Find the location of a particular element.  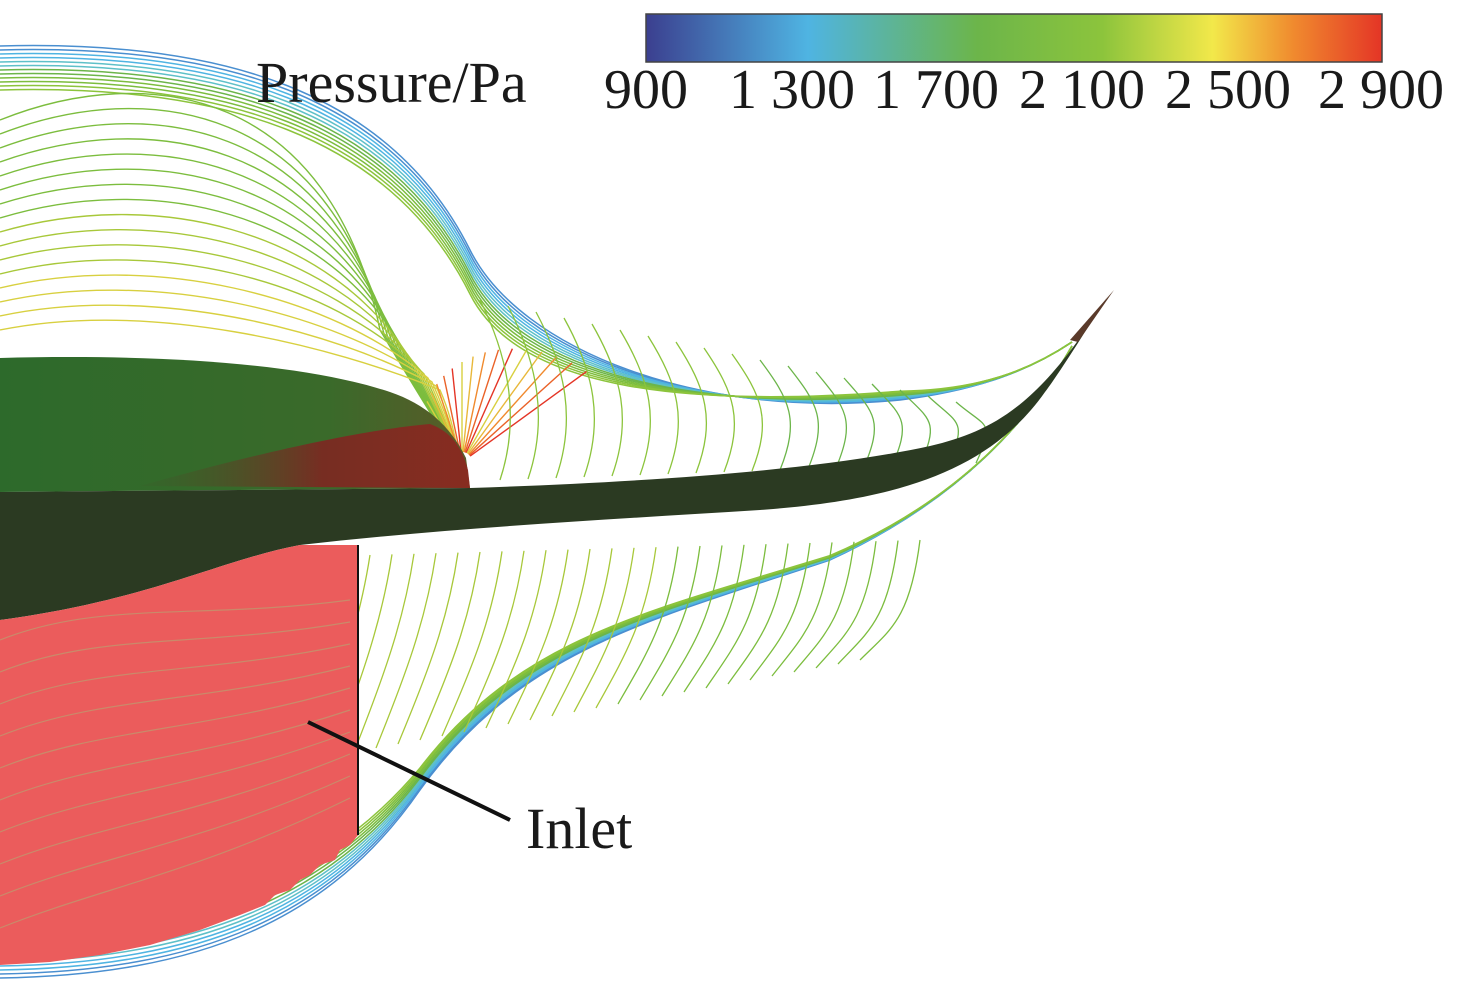

colorbar-tick-label: 1 300 is located at coordinates (792, 90).